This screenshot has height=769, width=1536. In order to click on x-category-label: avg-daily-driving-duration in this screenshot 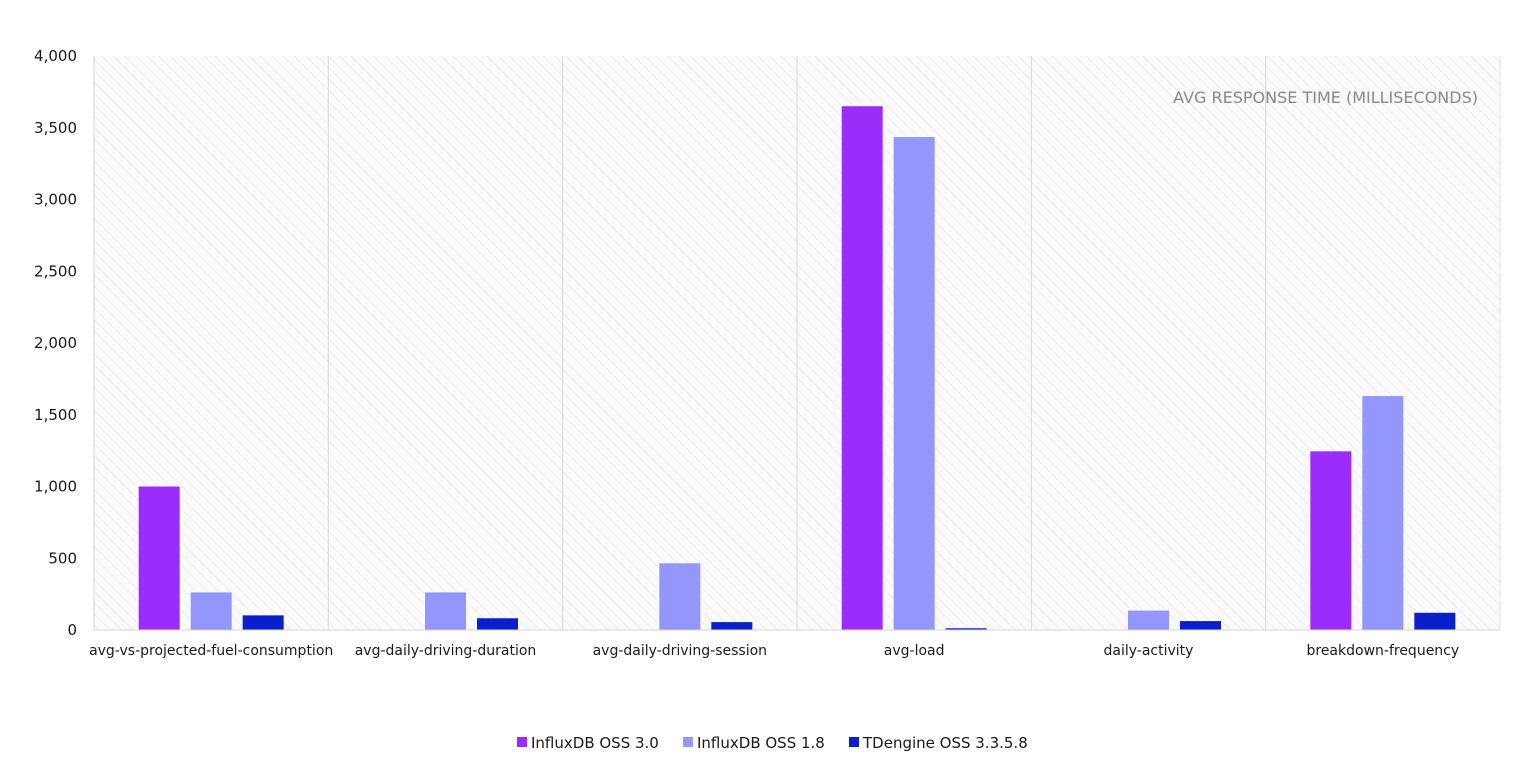, I will do `click(446, 651)`.